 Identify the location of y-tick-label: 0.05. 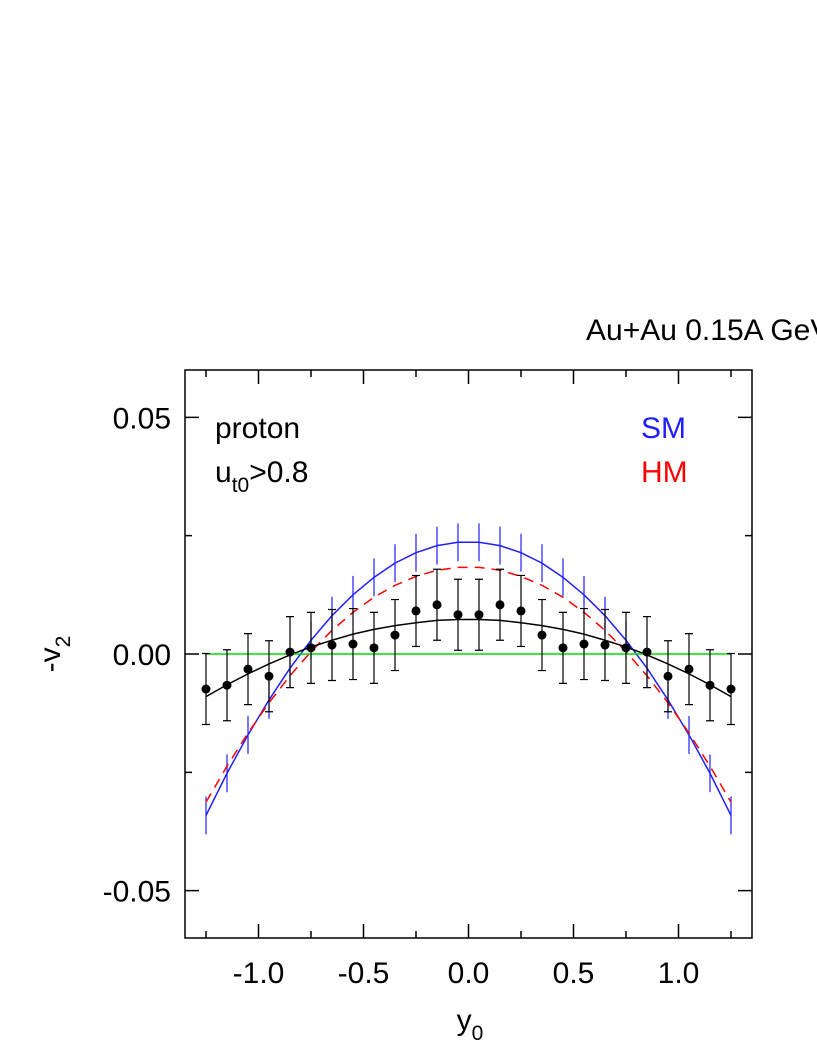
(142, 418).